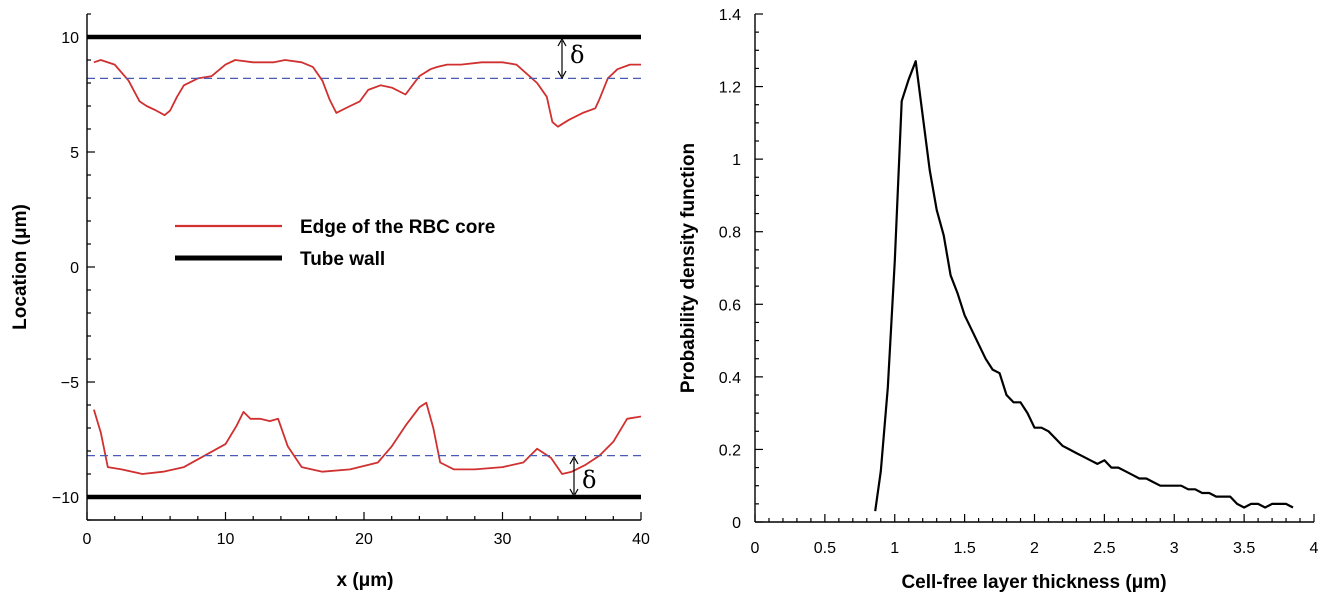 The width and height of the screenshot is (1336, 604). Describe the element at coordinates (503, 539) in the screenshot. I see `x-tick-label: 30` at that location.